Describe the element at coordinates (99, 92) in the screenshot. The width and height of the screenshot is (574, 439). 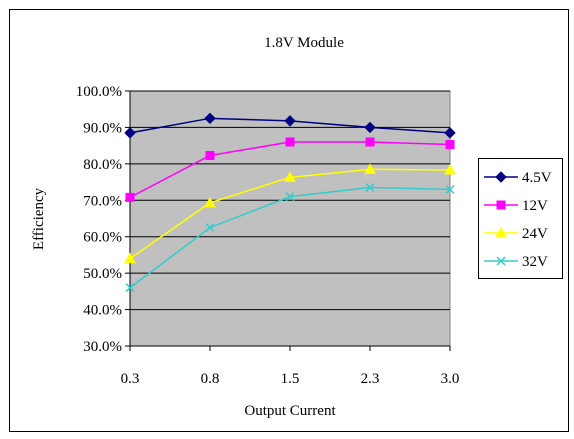
I see `y-tick-label: 100.0%` at that location.